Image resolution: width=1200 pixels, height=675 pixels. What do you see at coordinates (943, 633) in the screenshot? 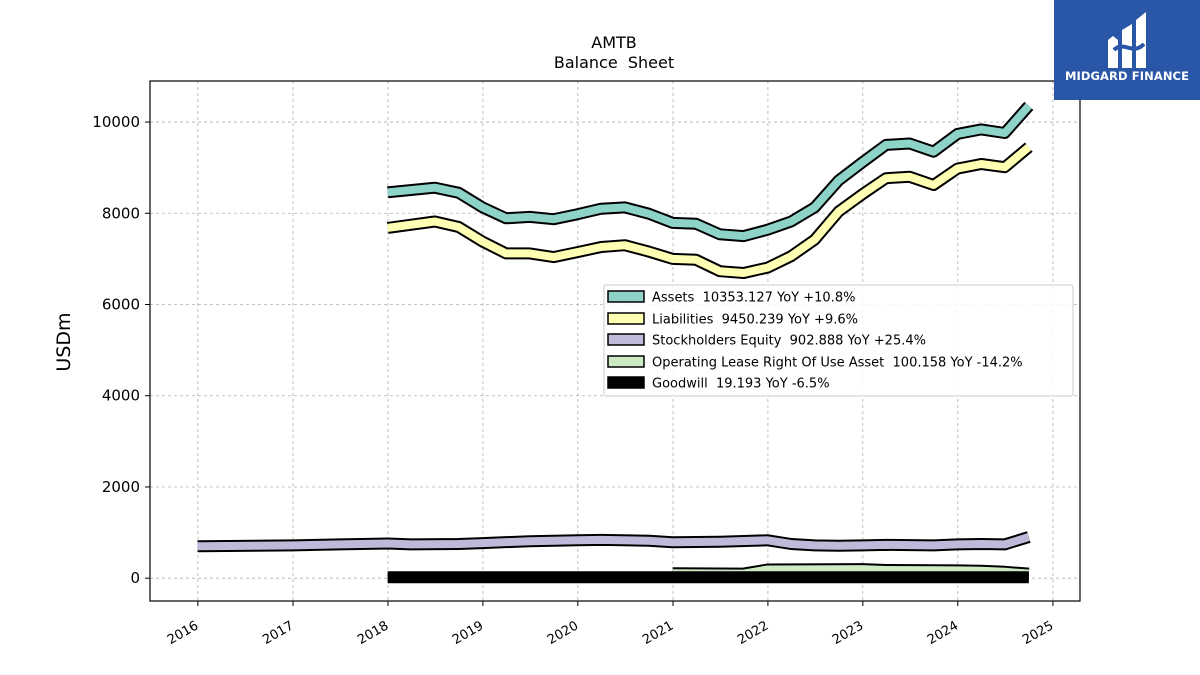
I see `x-tick-label: 2024` at bounding box center [943, 633].